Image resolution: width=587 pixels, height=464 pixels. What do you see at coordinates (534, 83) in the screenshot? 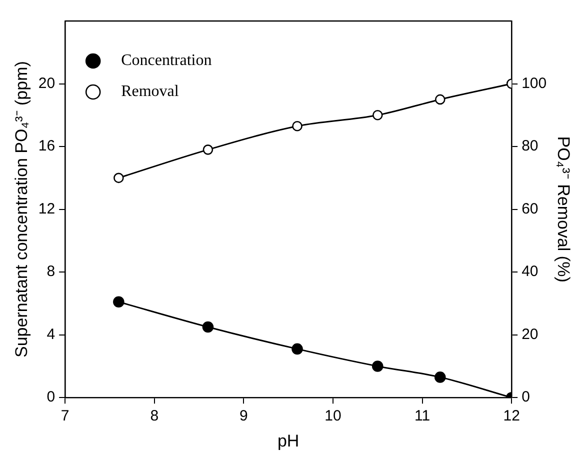
I see `y2-tick-label: 100` at bounding box center [534, 83].